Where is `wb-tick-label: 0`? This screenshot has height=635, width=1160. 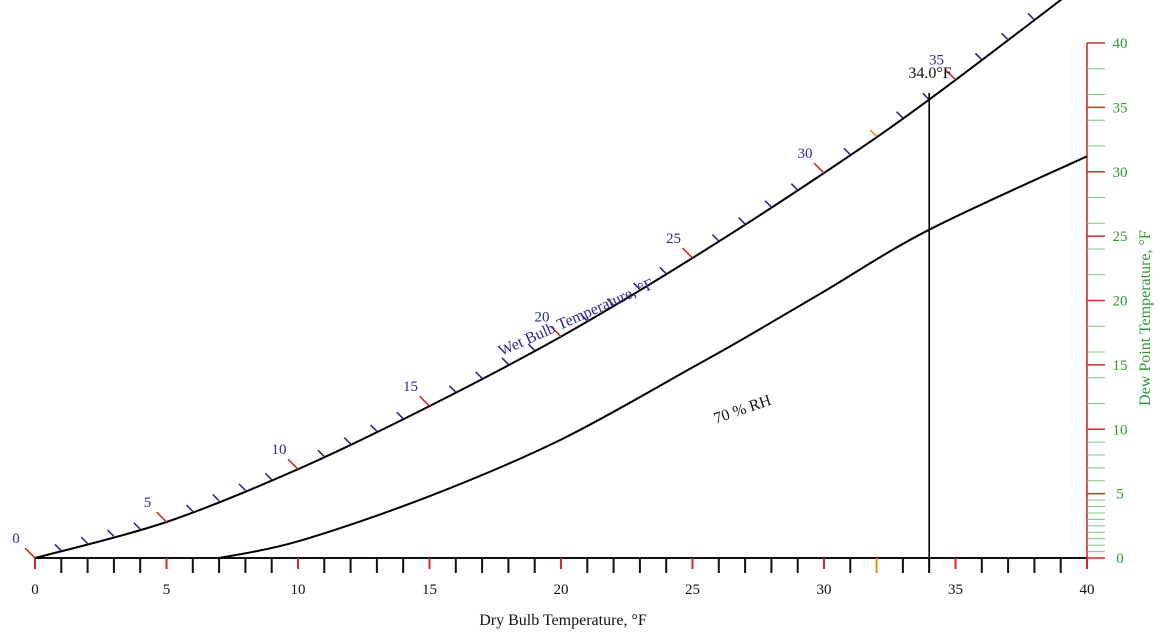
wb-tick-label: 0 is located at coordinates (16, 539).